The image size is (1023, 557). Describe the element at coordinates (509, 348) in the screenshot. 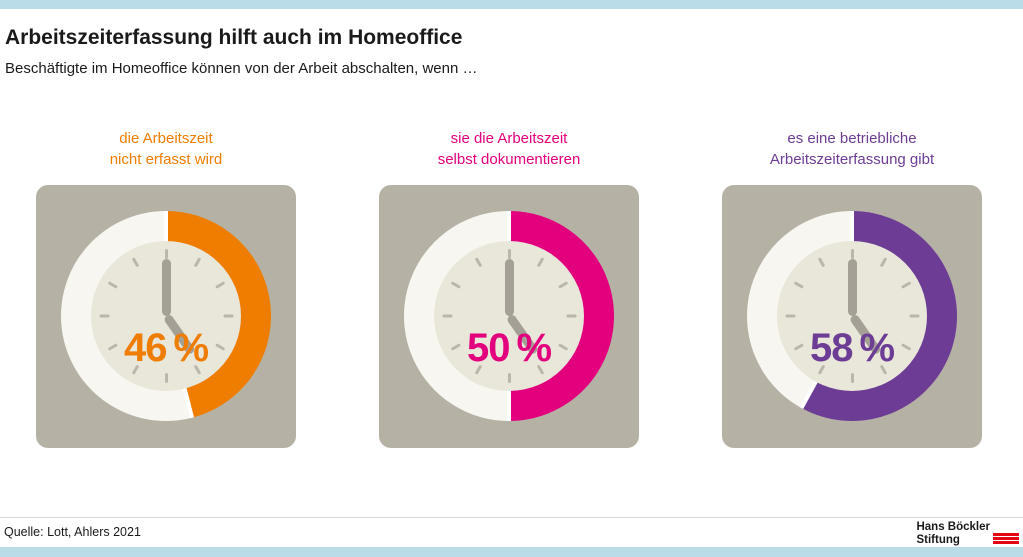

I see `gauge-value: 50 %` at that location.